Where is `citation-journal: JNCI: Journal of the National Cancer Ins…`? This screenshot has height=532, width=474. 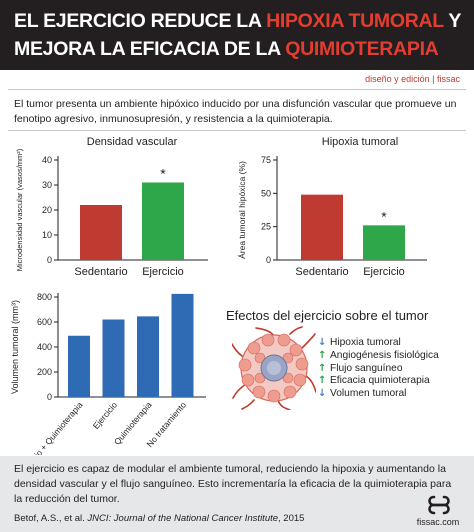
citation-journal: JNCI: Journal of the National Cancer Ins… is located at coordinates (183, 518).